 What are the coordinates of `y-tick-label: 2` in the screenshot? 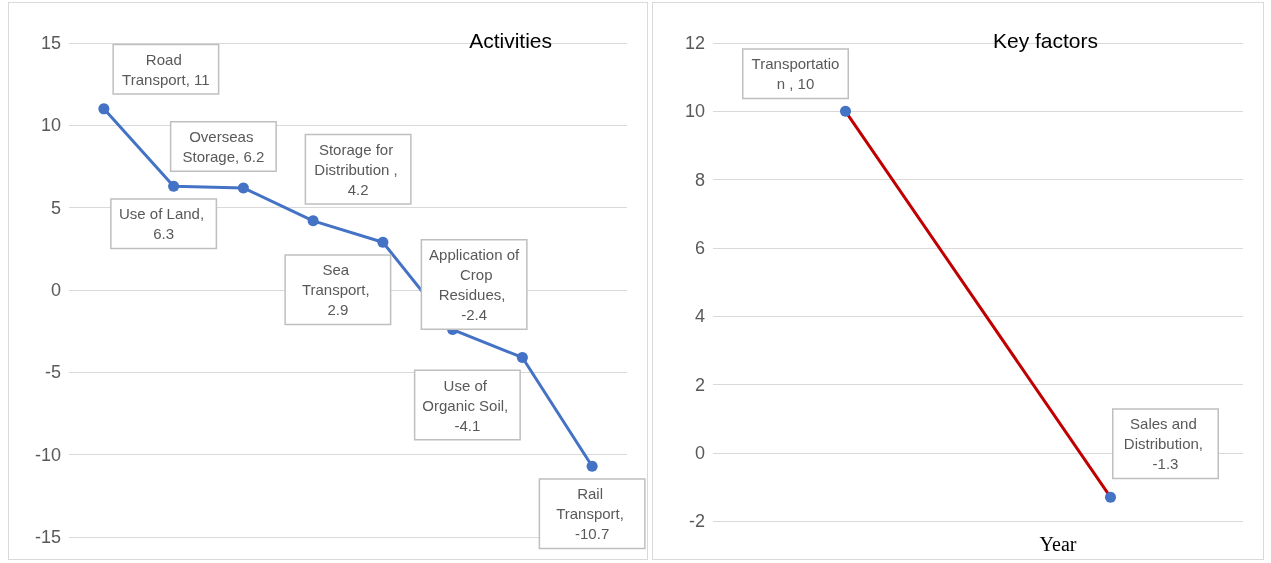 It's located at (699, 384).